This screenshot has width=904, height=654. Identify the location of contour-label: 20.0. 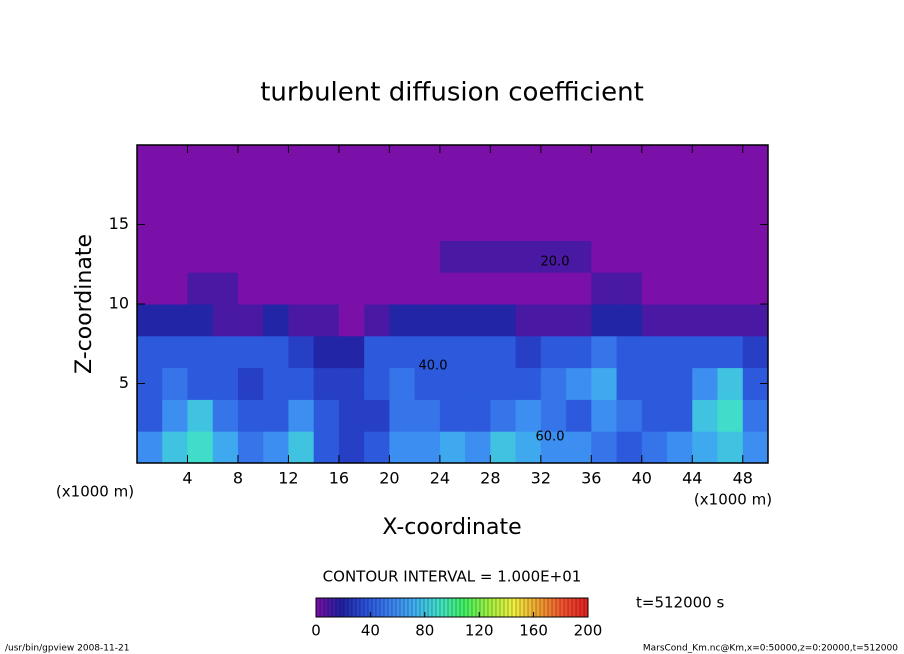
(555, 262).